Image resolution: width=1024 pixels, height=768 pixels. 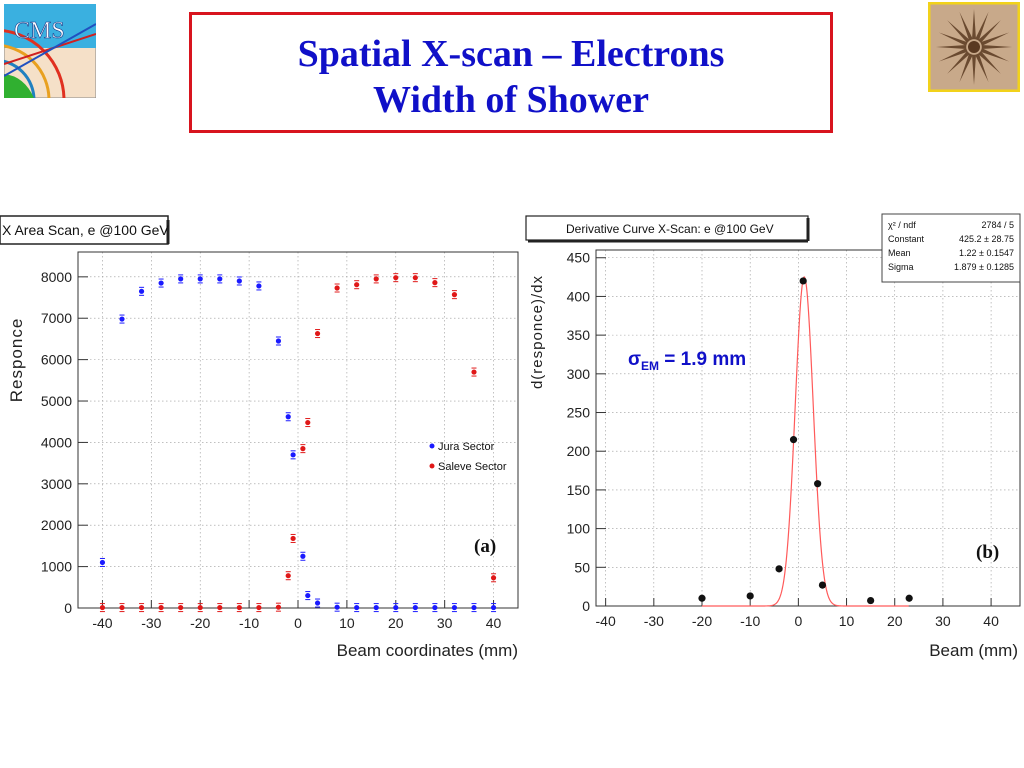 What do you see at coordinates (579, 335) in the screenshot?
I see `y-tick-label: 350` at bounding box center [579, 335].